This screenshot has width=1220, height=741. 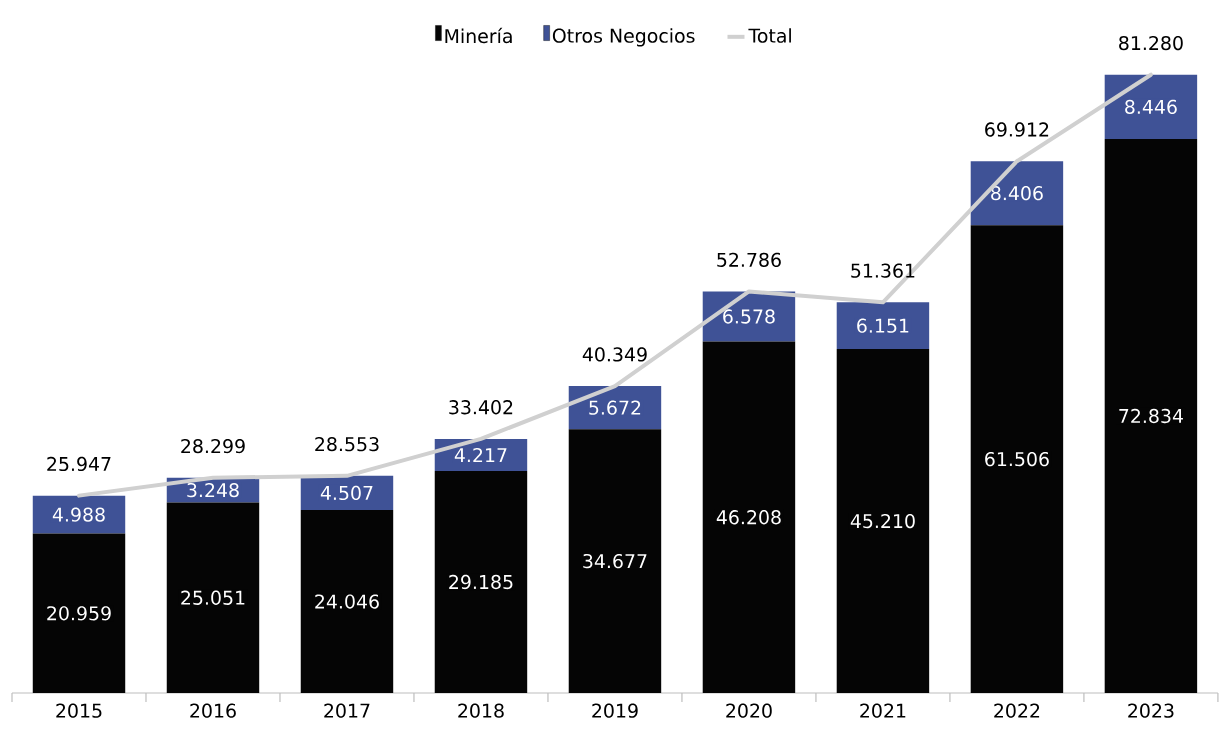 I want to click on x-tick-label: 2022, so click(x=1017, y=710).